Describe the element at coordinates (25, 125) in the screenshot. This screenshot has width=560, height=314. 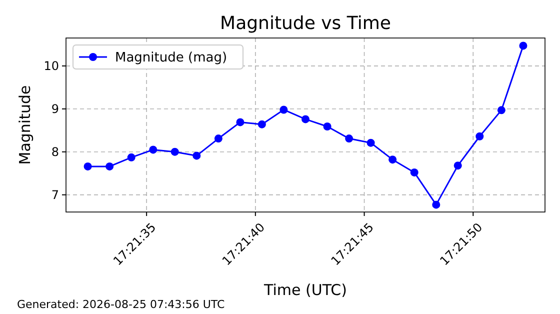
I see `y-axis-title: Magnitude` at that location.